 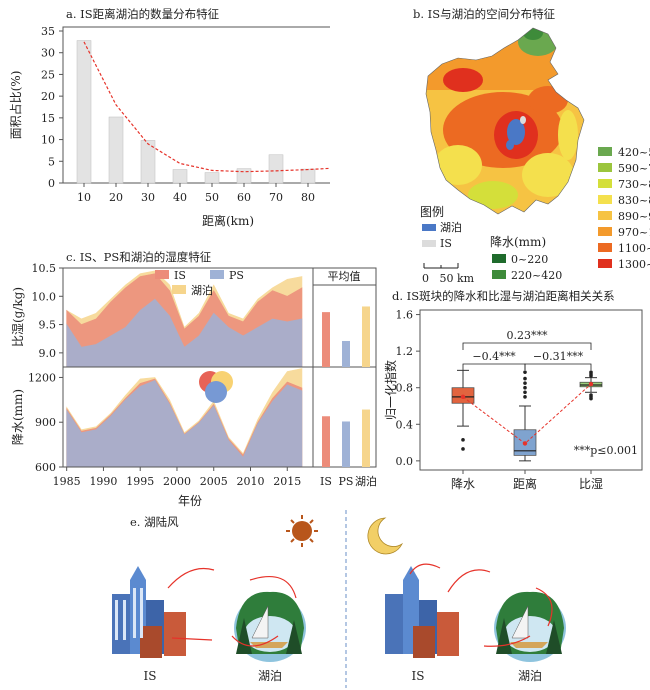 What do you see at coordinates (236, 275) in the screenshot?
I see `legend-ps-label-c: PS` at bounding box center [236, 275].